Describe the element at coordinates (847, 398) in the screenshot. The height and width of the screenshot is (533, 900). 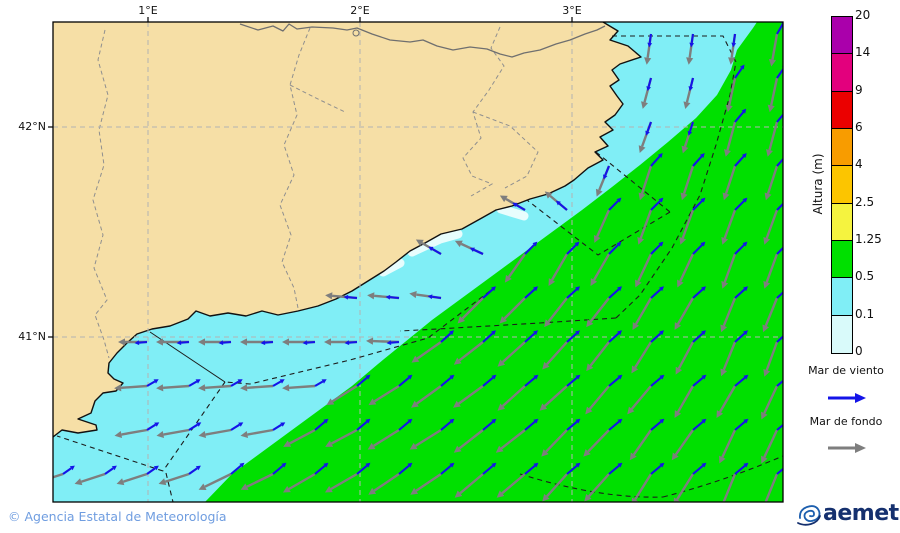
I see `wind-sea-arrow-icon` at that location.